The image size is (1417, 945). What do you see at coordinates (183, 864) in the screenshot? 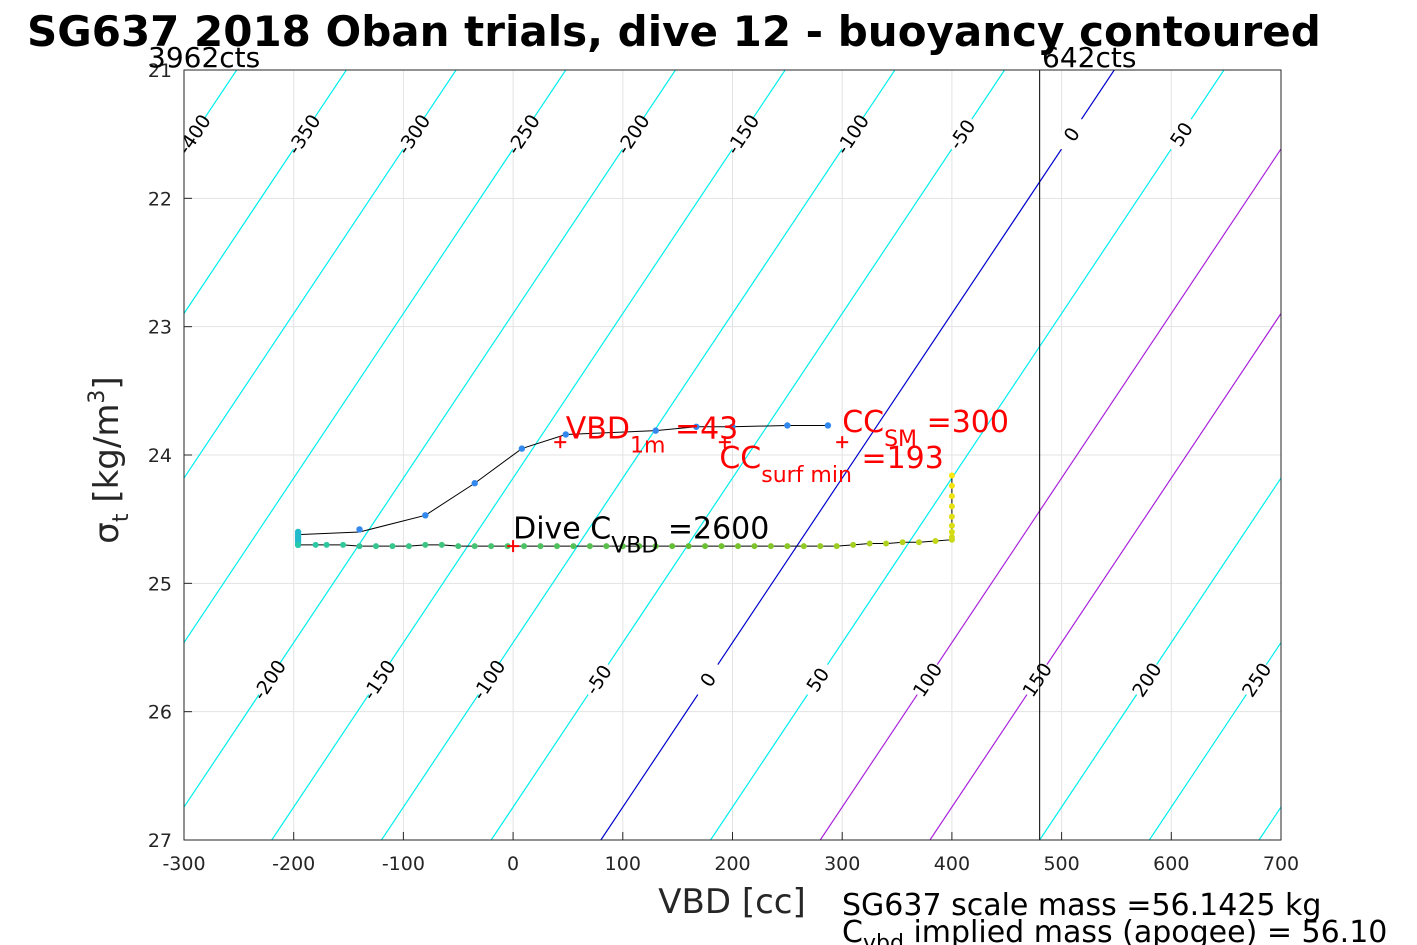
I see `x-tick-label: -300` at bounding box center [183, 864].